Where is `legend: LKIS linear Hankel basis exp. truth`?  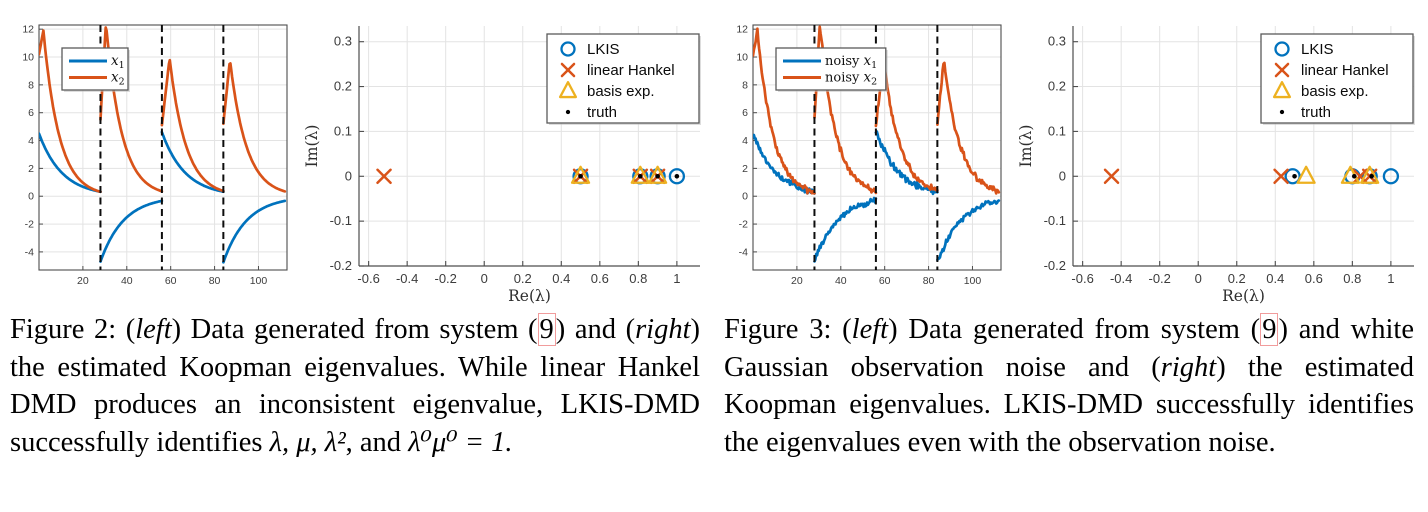
legend: LKIS linear Hankel basis exp. truth is located at coordinates (623, 79).